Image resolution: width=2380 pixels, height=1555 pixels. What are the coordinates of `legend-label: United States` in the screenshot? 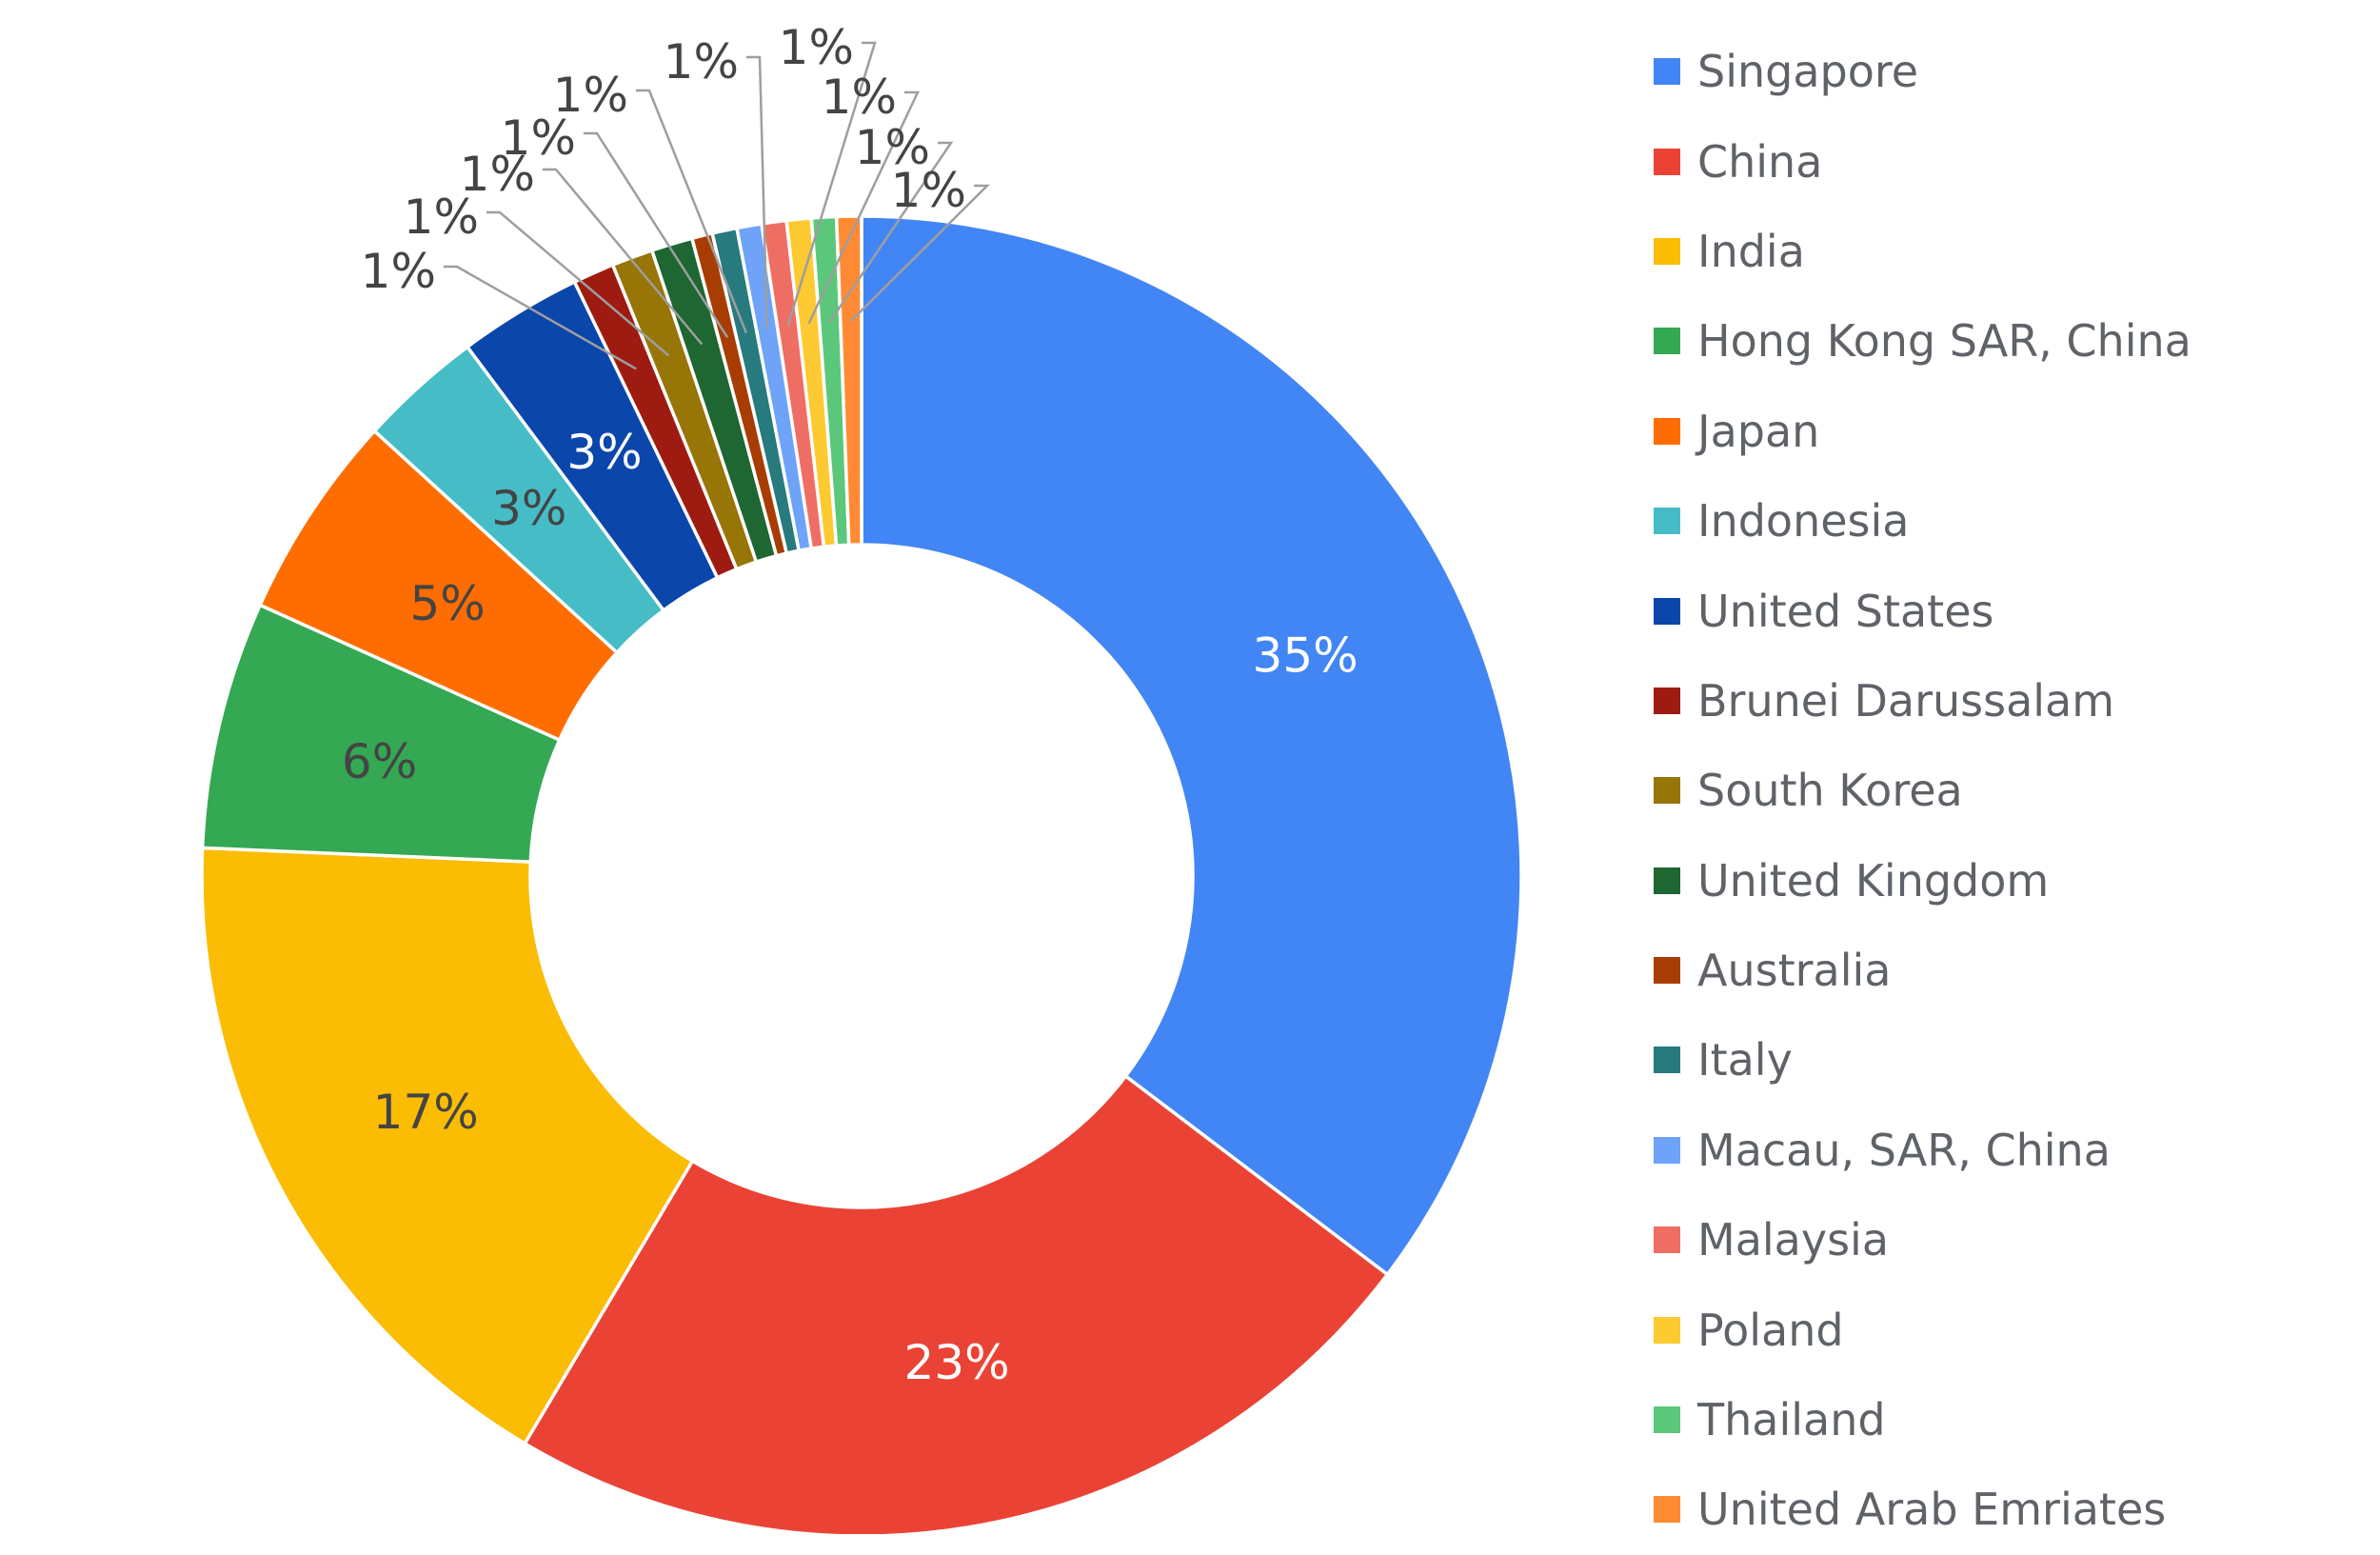 It's located at (1845, 611).